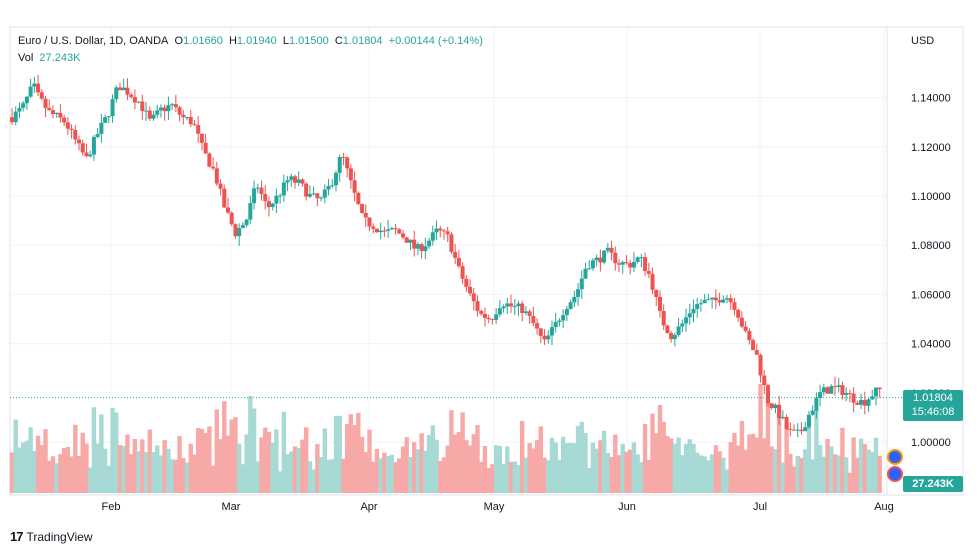 This screenshot has height=555, width=979. Describe the element at coordinates (494, 507) in the screenshot. I see `time-tick-label: May` at that location.